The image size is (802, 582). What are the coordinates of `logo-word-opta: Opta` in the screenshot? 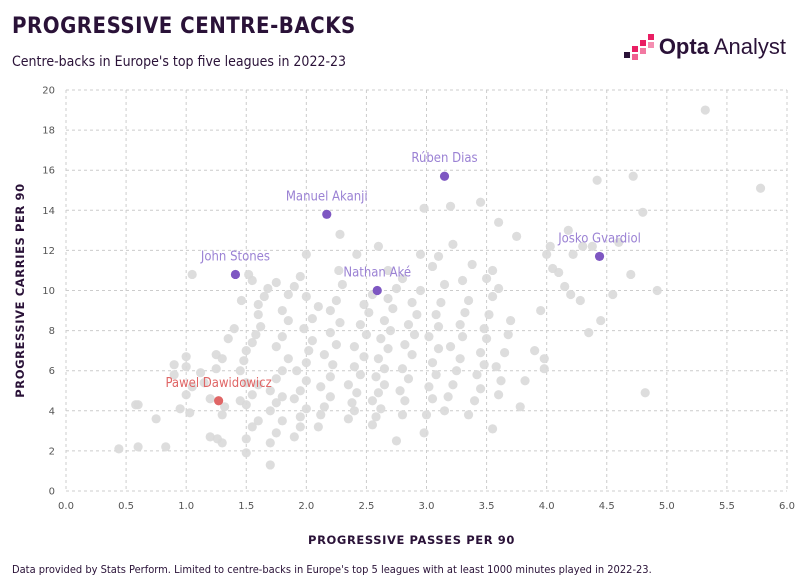 It's located at (683, 46).